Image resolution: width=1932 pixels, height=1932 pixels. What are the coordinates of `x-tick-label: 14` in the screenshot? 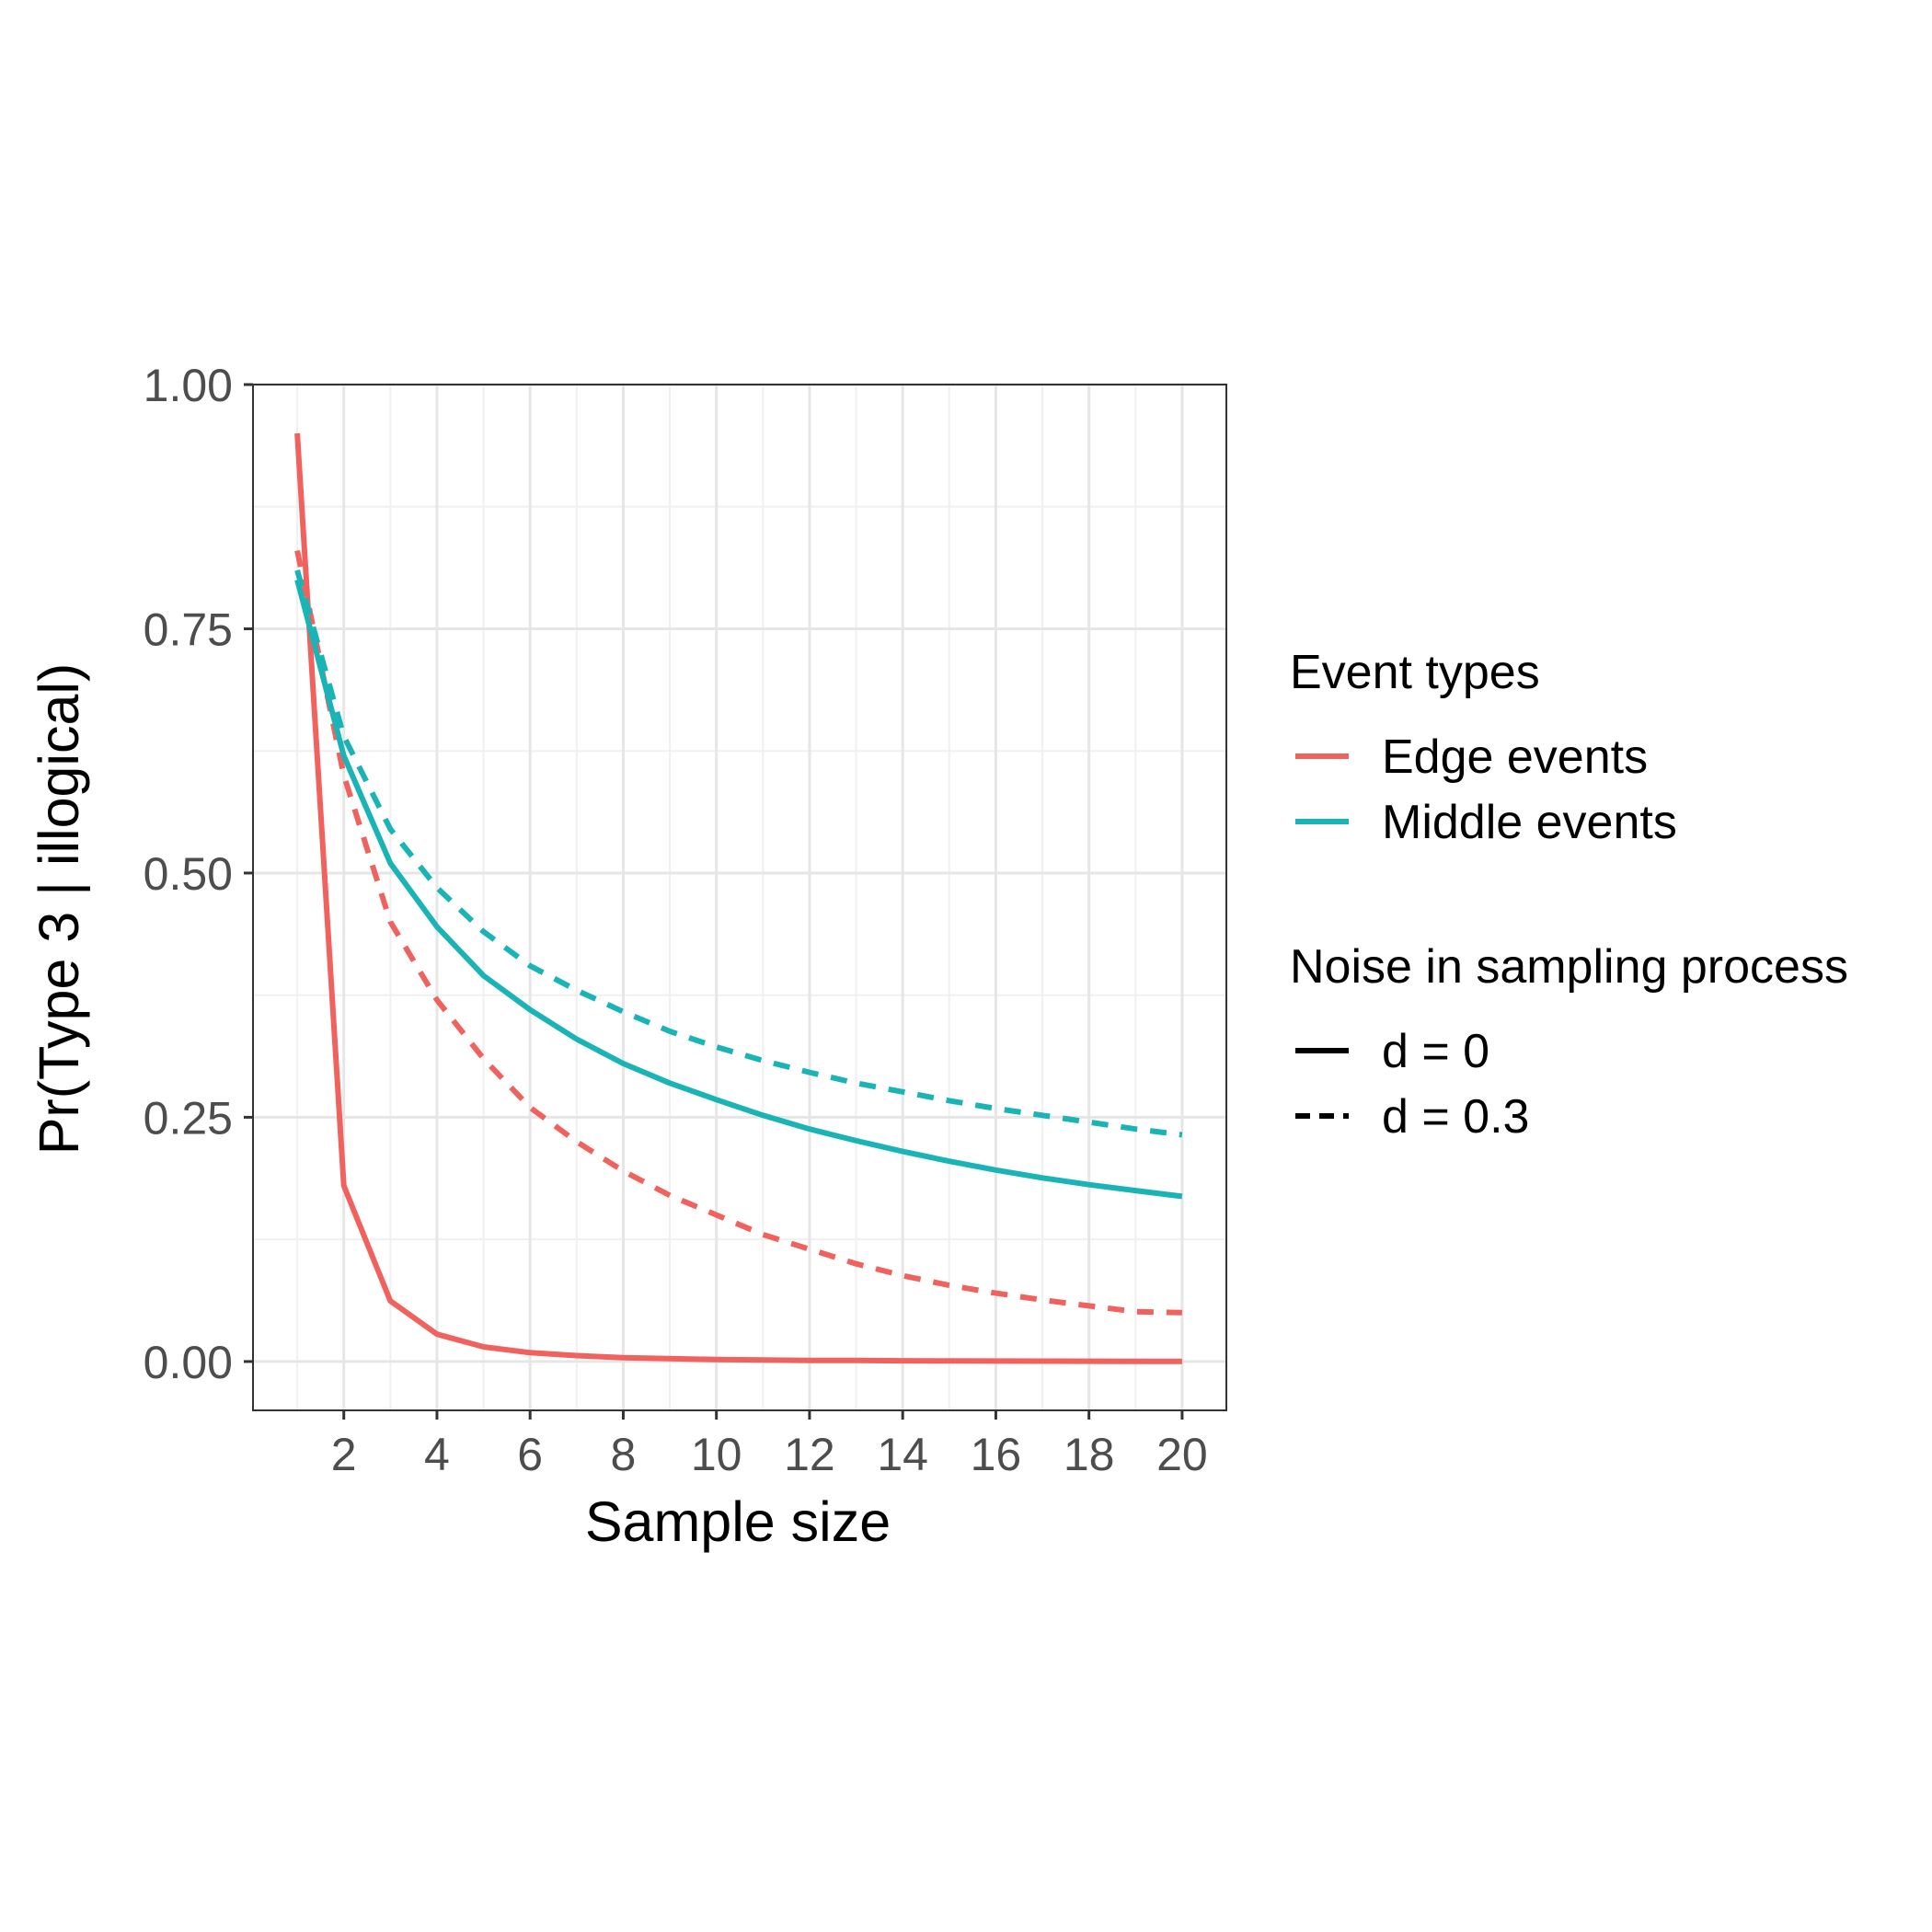 It's located at (902, 1454).